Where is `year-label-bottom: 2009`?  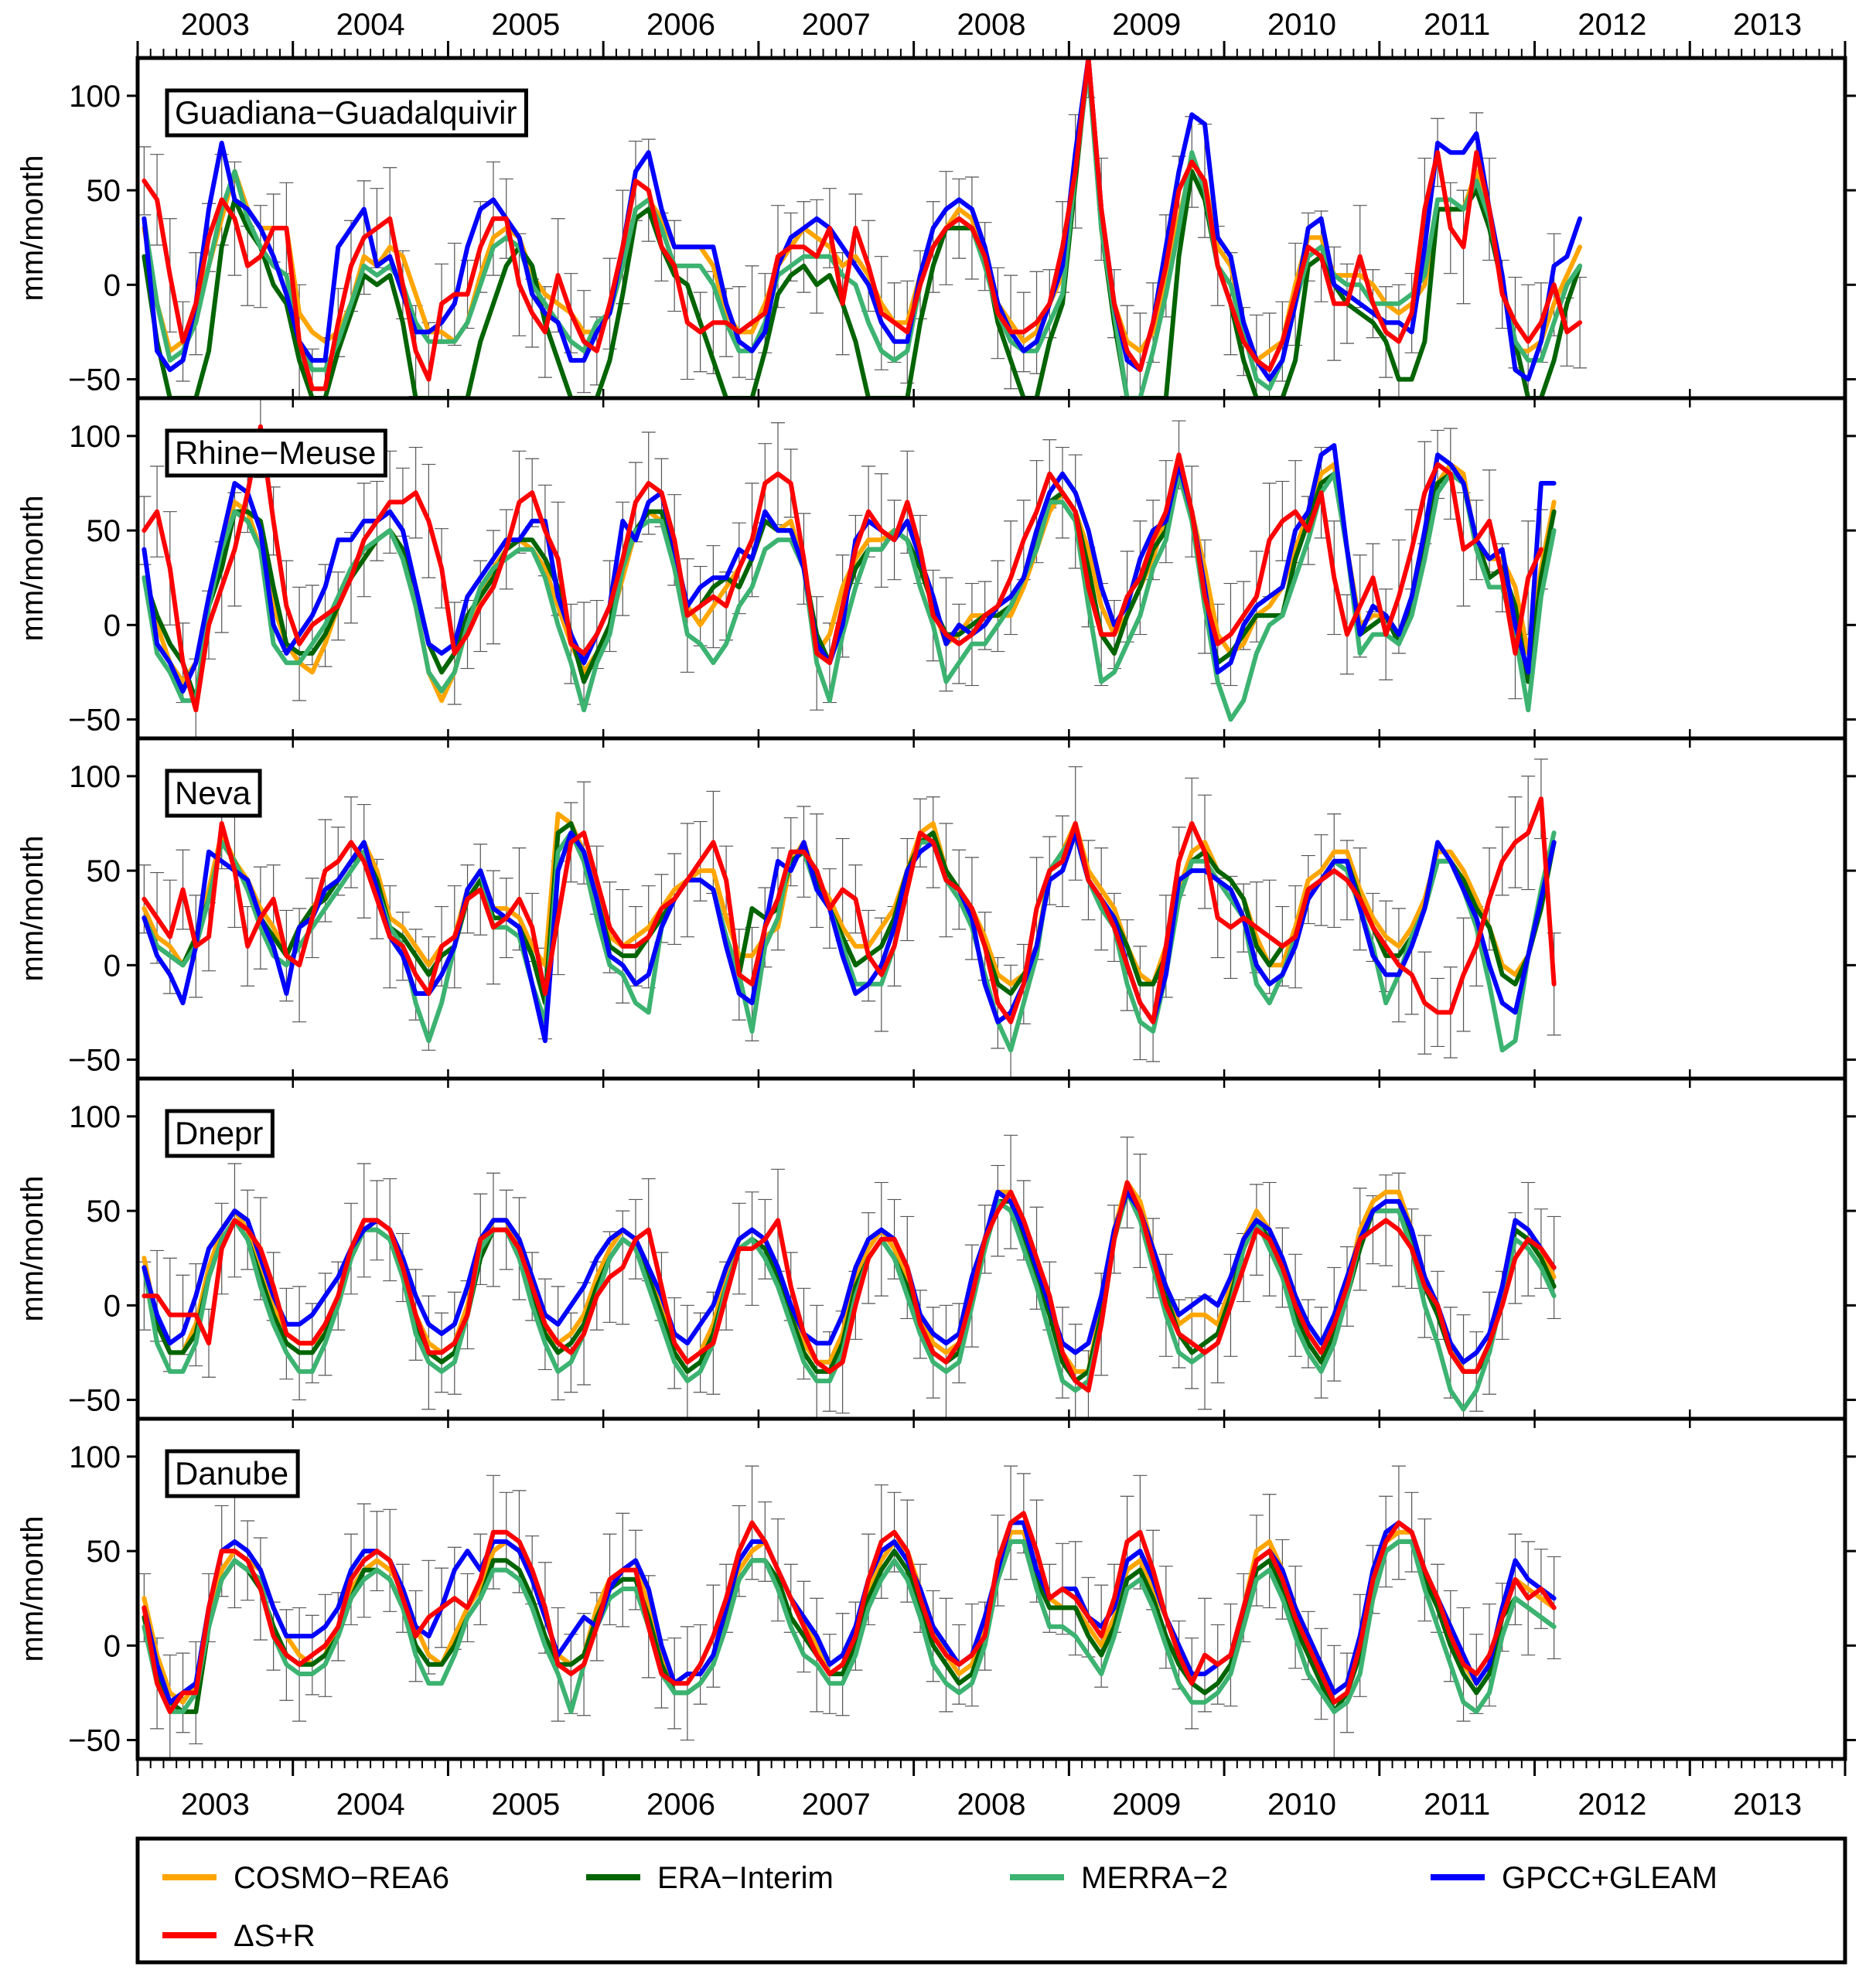 year-label-bottom: 2009 is located at coordinates (1146, 1805).